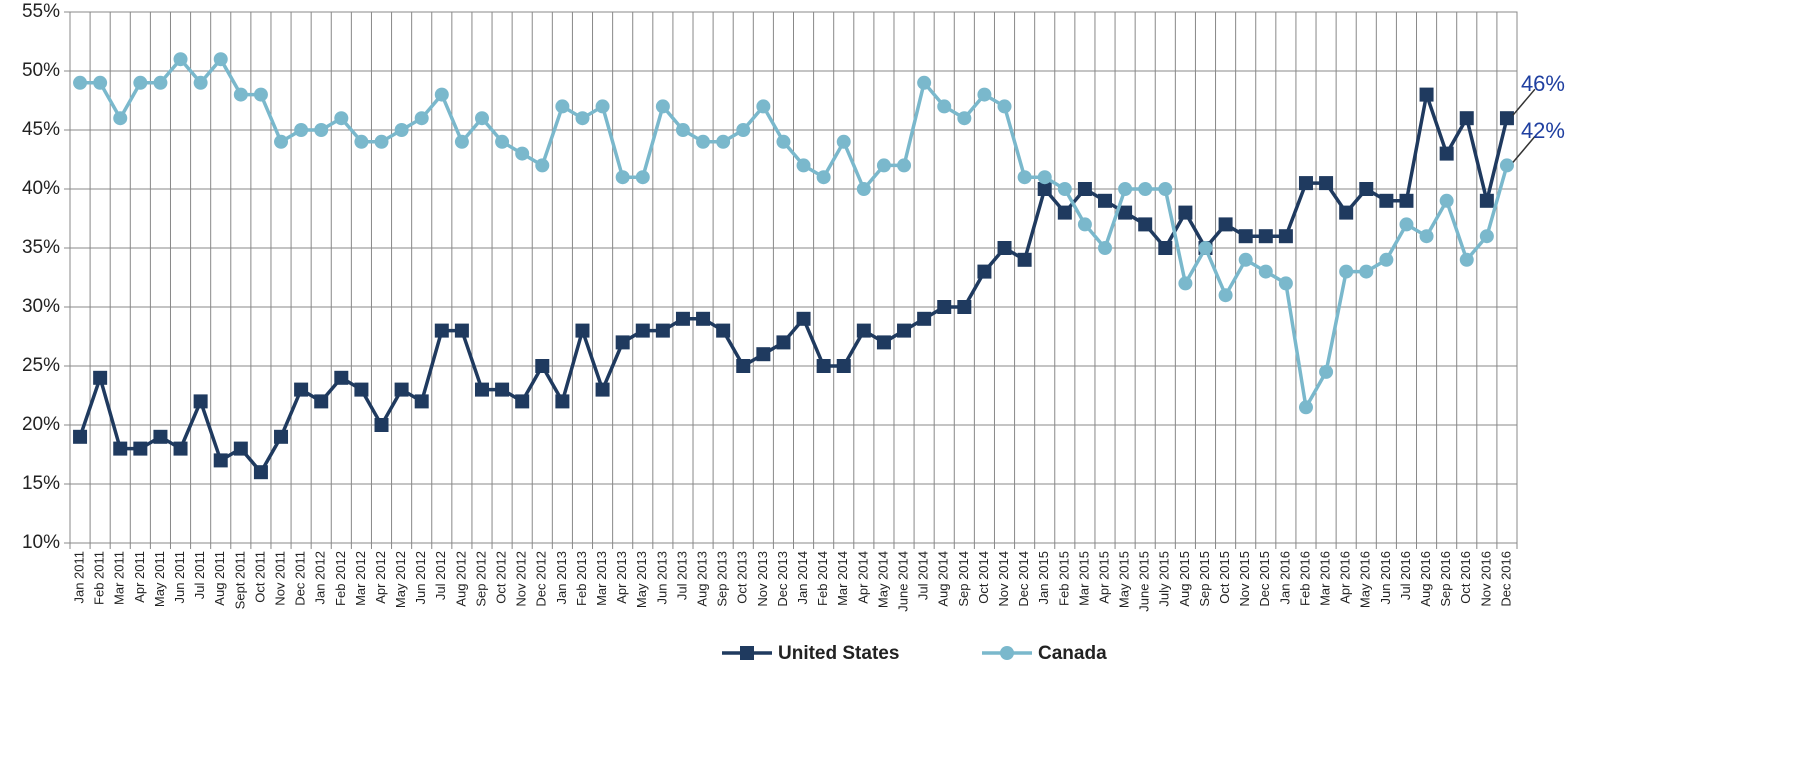  I want to click on y-tick-label: 20%, so click(41, 424).